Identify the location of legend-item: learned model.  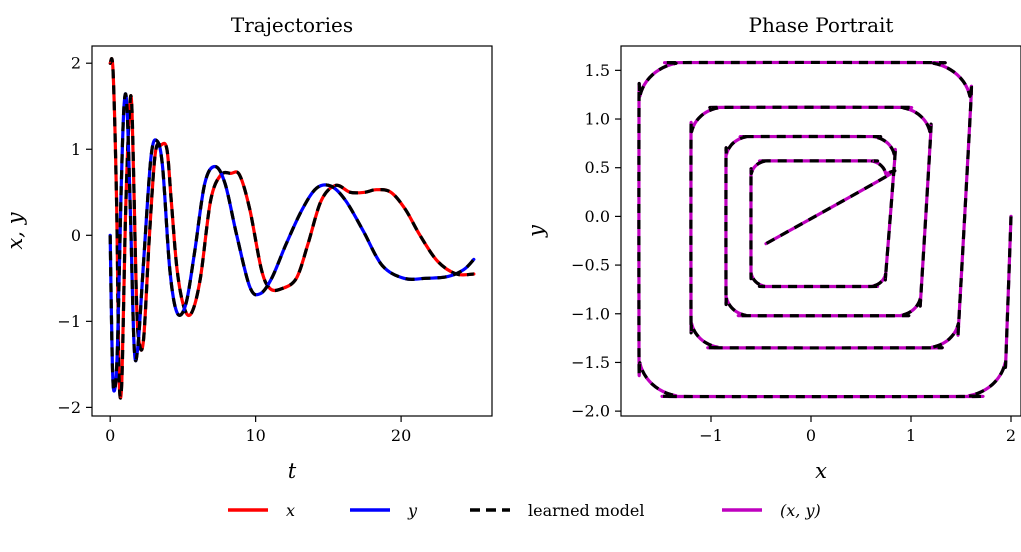
(557, 510).